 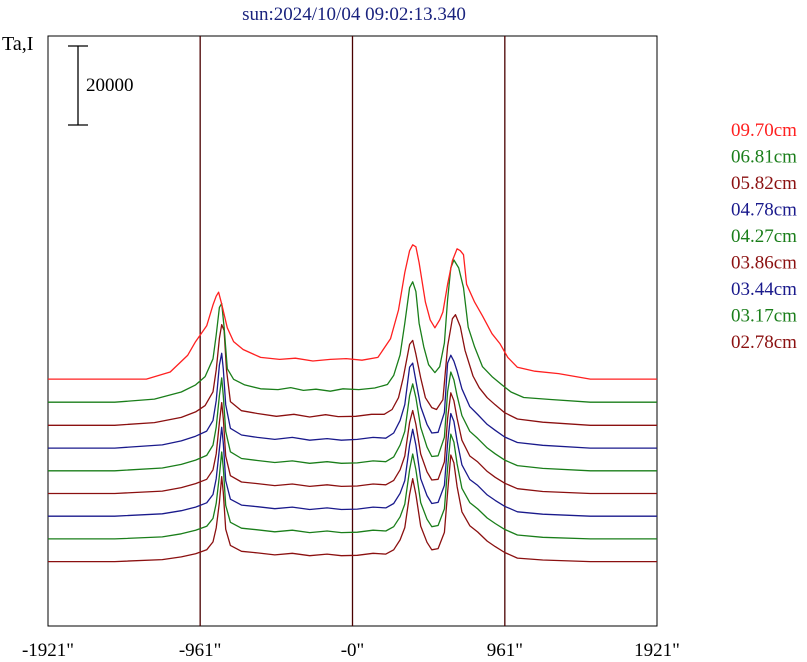 What do you see at coordinates (764, 342) in the screenshot?
I see `legend-entry: 02.78cm` at bounding box center [764, 342].